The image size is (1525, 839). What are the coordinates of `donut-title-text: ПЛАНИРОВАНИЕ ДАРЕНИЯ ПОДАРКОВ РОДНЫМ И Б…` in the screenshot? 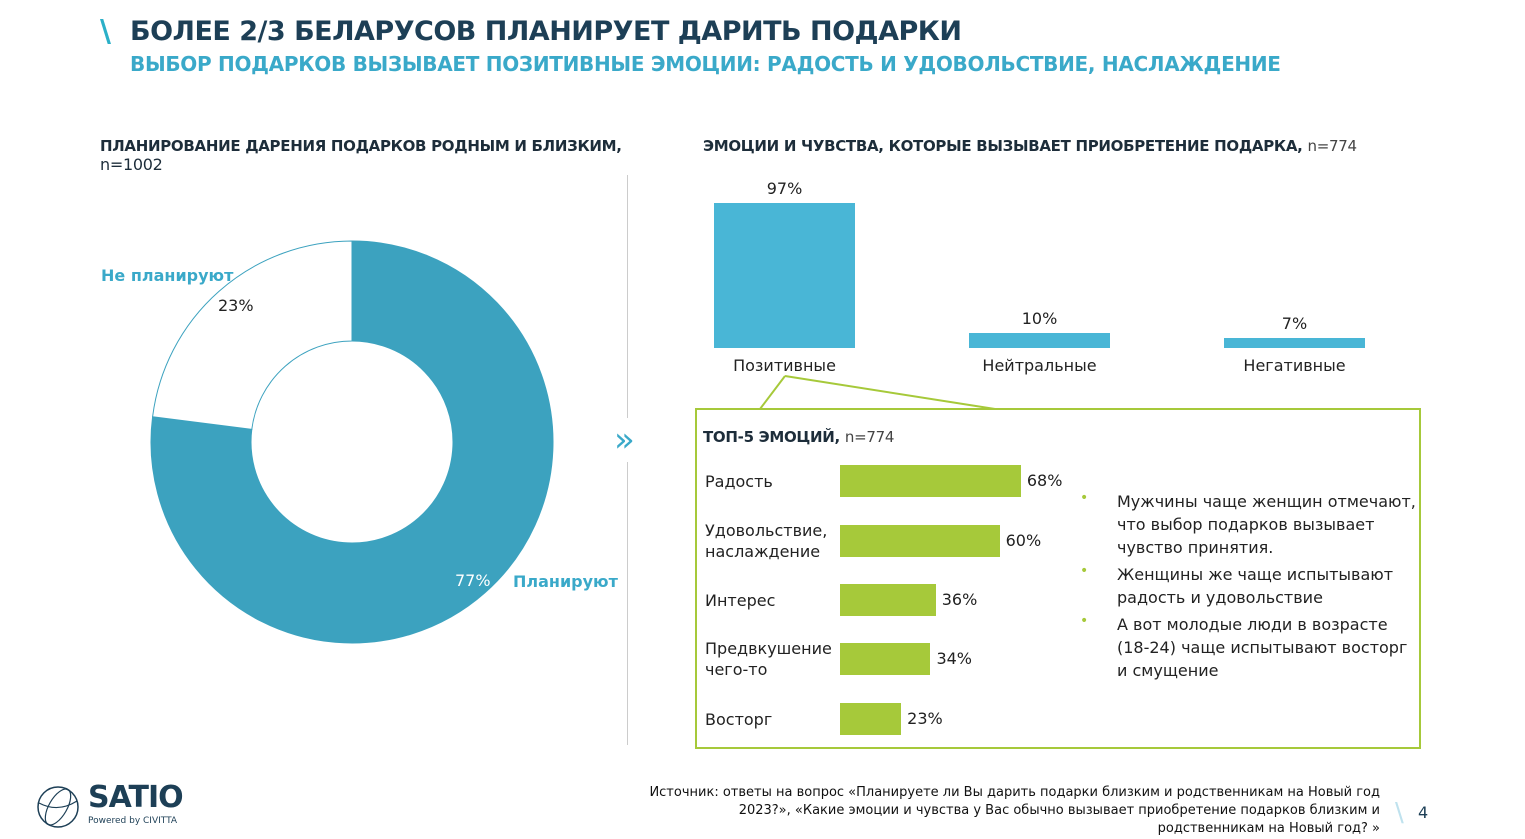 It's located at (361, 146).